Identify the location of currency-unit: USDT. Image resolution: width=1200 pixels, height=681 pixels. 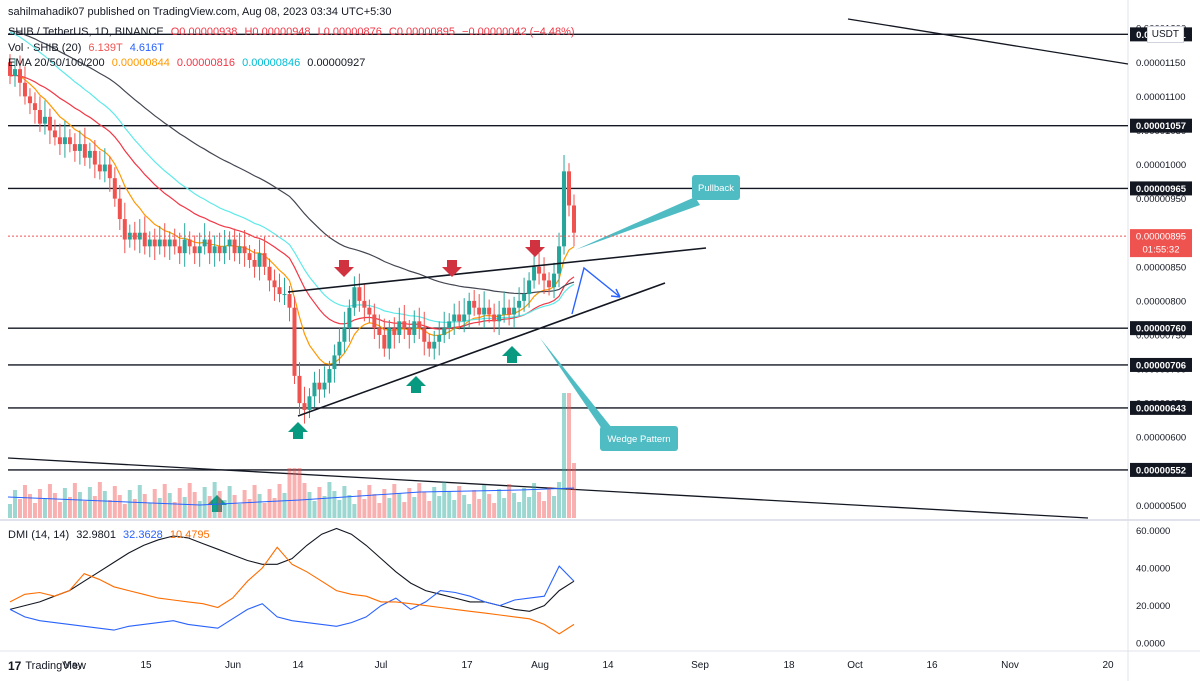
(1165, 34).